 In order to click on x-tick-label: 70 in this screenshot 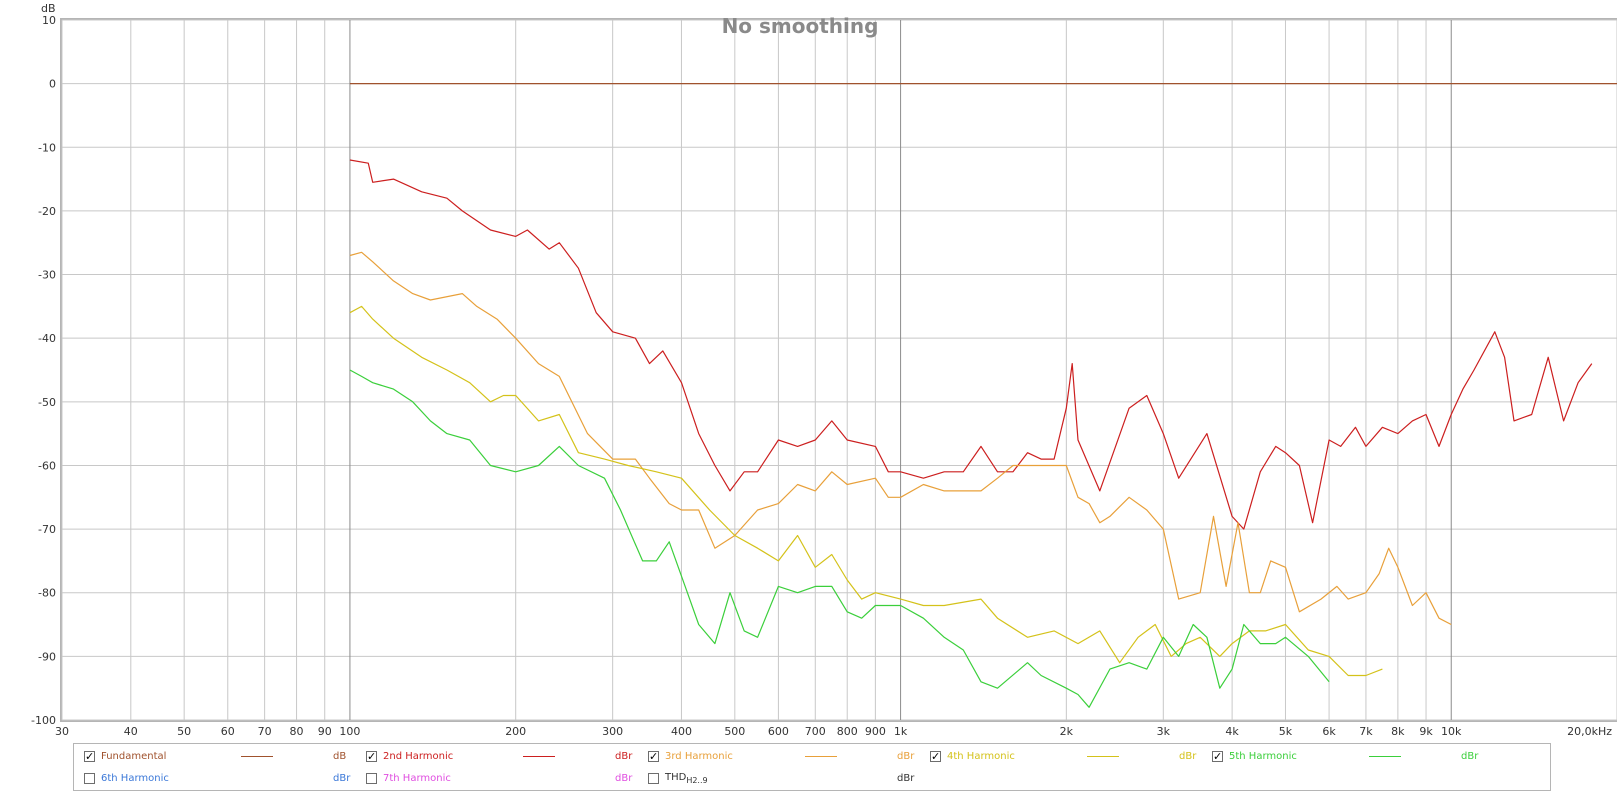, I will do `click(265, 731)`.